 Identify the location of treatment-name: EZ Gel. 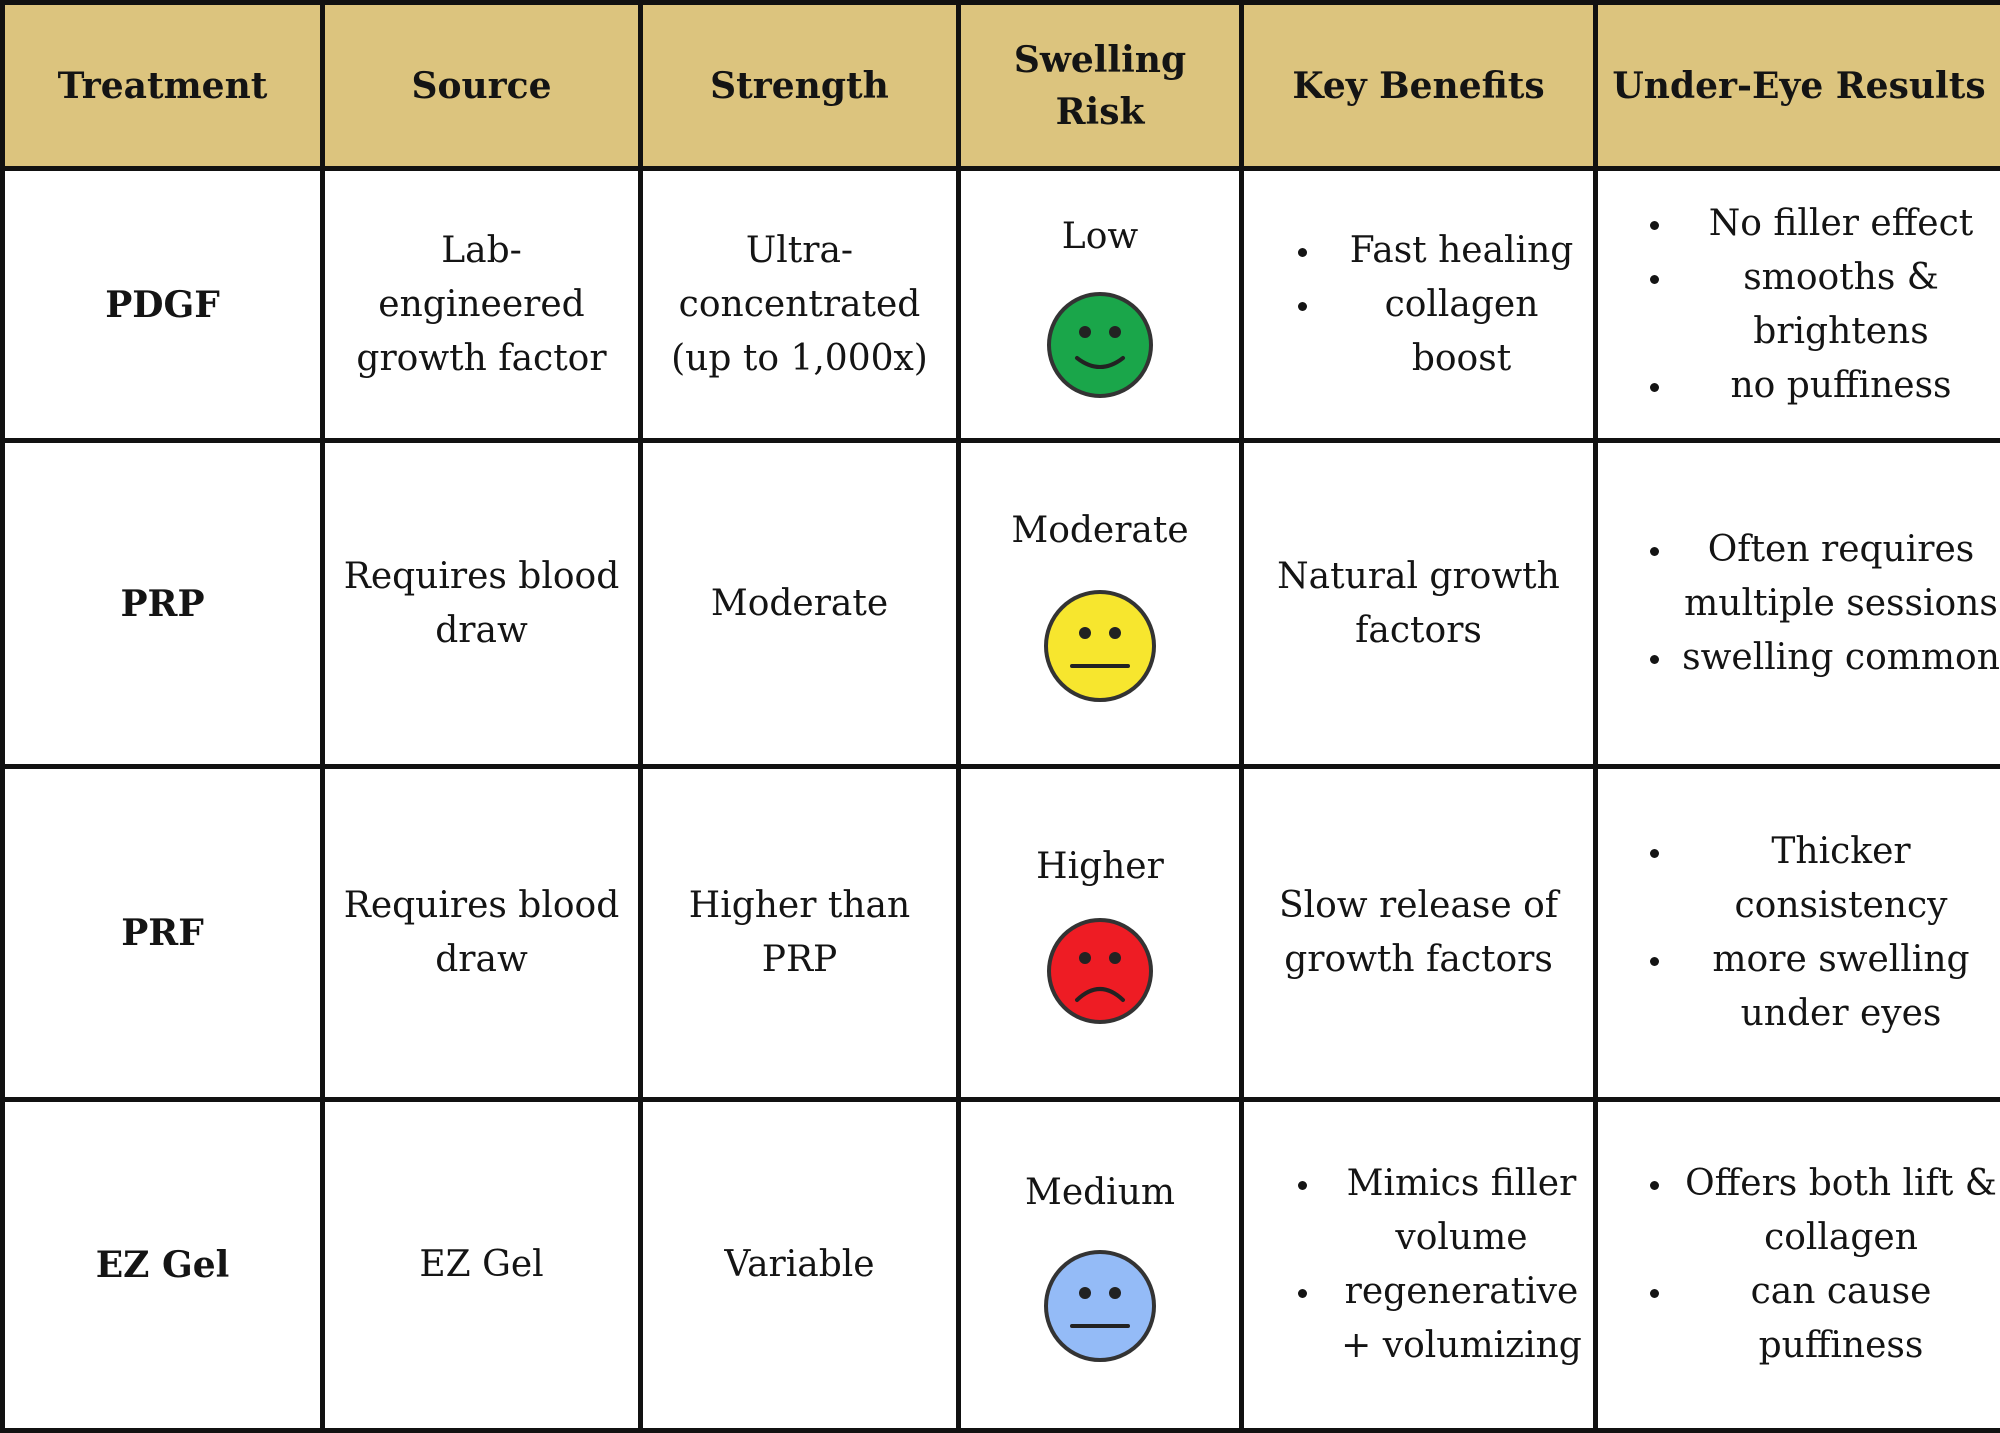
(163, 1265).